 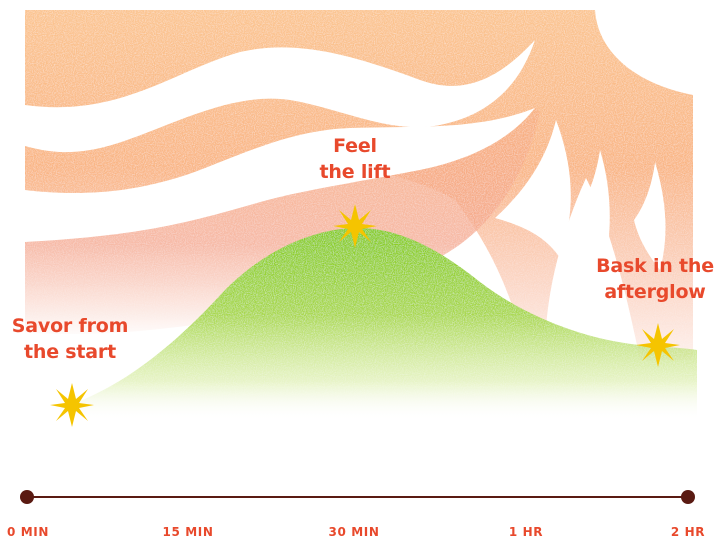 What do you see at coordinates (28, 532) in the screenshot?
I see `tick-label-0min: 0 MIN` at bounding box center [28, 532].